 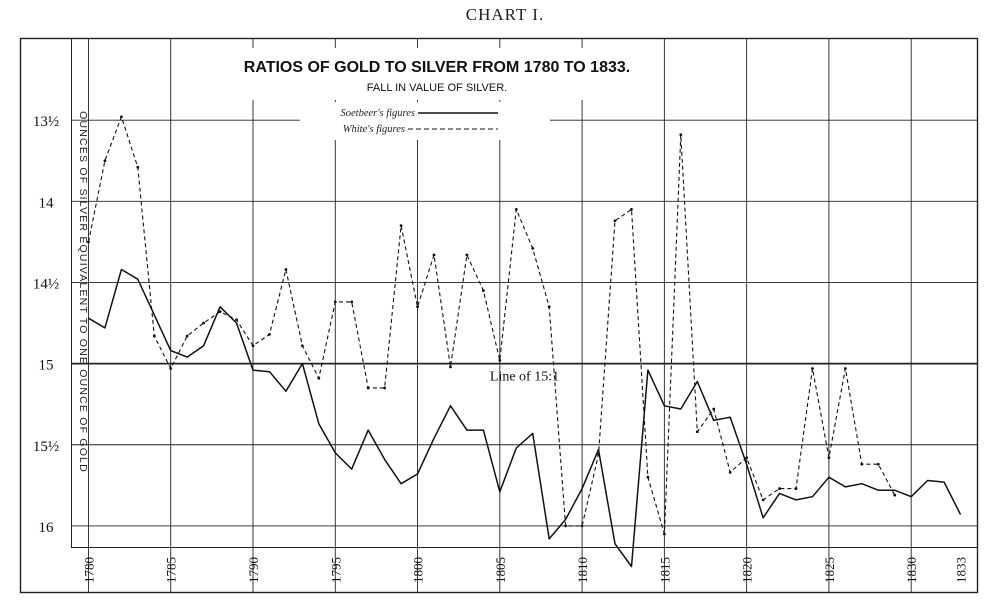 What do you see at coordinates (500, 570) in the screenshot?
I see `x-tick-label: 1805` at bounding box center [500, 570].